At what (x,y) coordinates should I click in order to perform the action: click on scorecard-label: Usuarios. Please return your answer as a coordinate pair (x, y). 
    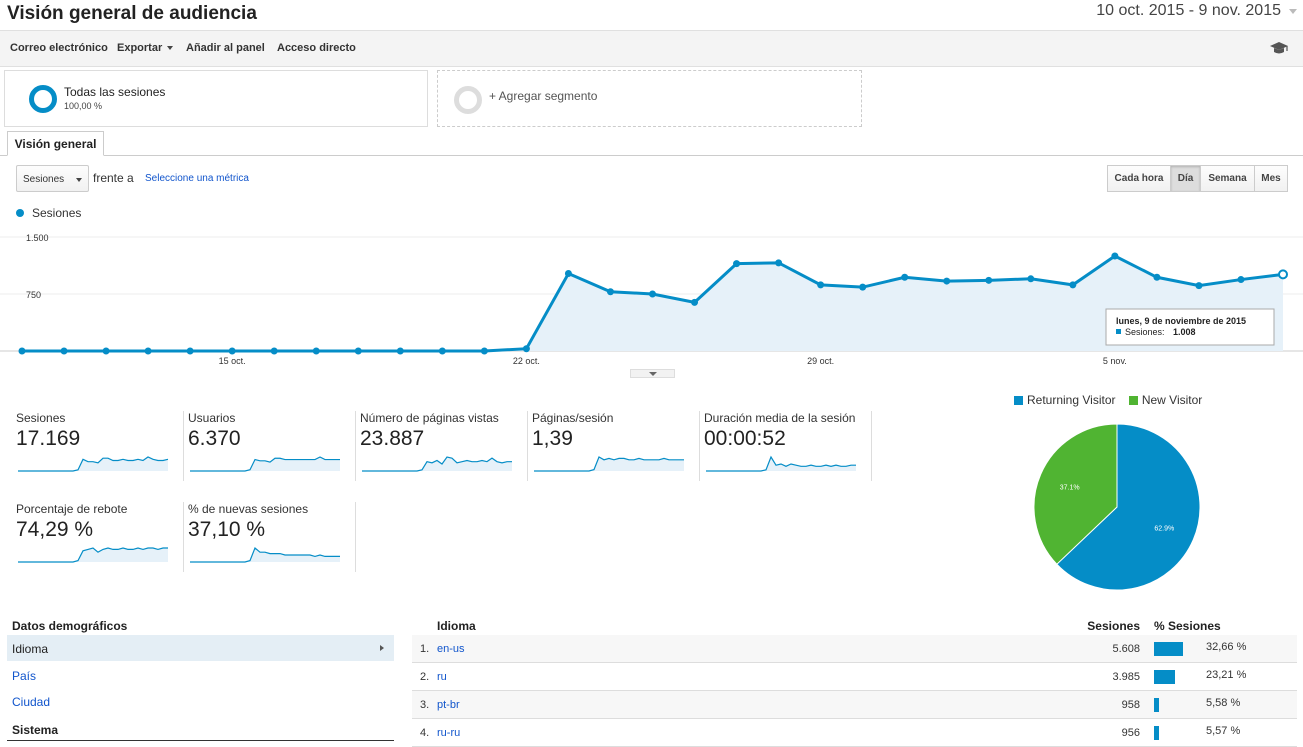
    Looking at the image, I should click on (212, 418).